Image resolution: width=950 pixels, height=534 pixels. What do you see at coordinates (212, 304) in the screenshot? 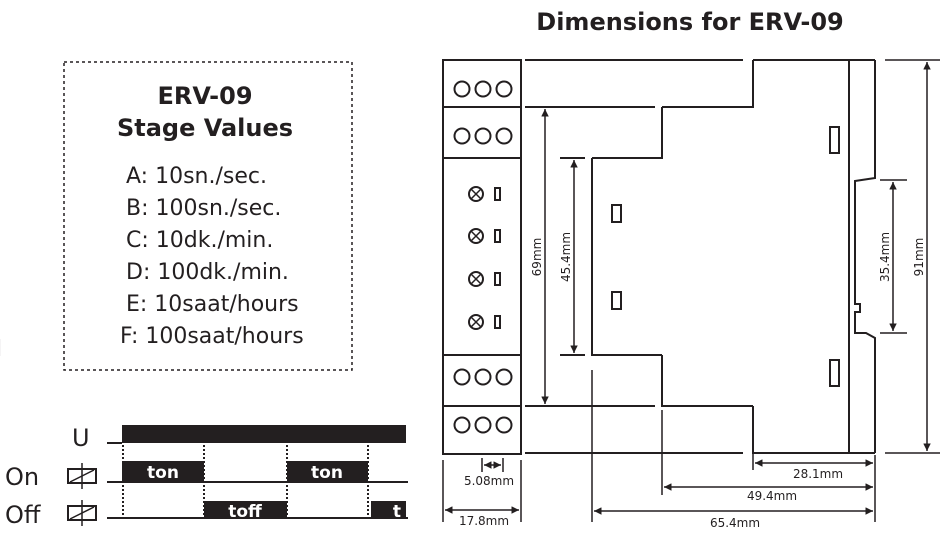
I see `stage-value-e: E: 10saat/hours` at bounding box center [212, 304].